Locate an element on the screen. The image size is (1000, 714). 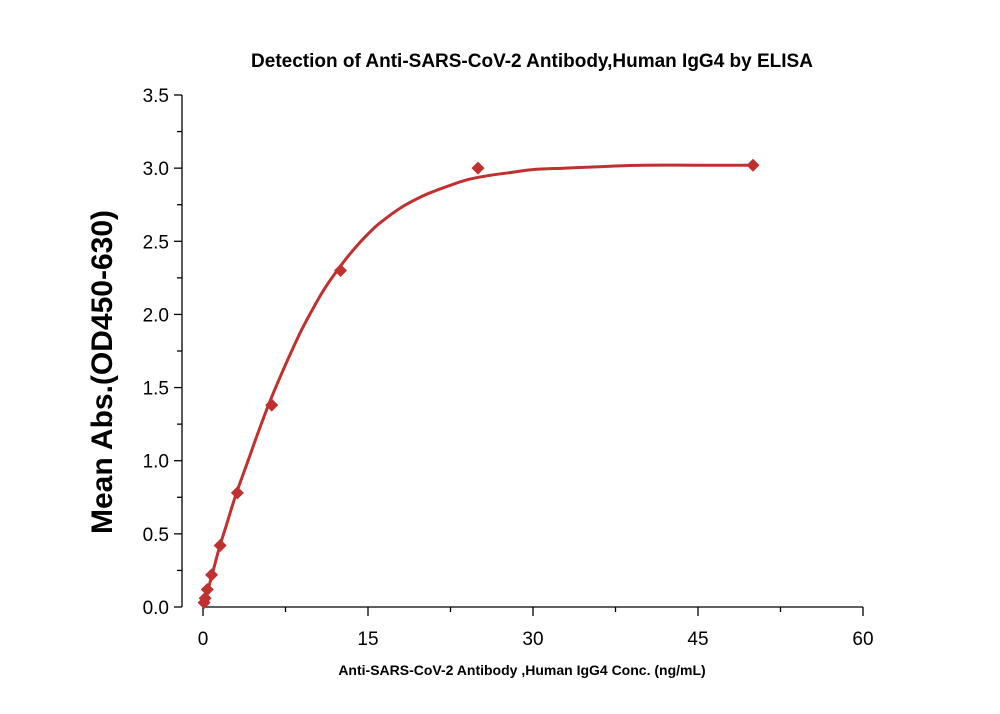
y-tick-label: 0.5 is located at coordinates (156, 535).